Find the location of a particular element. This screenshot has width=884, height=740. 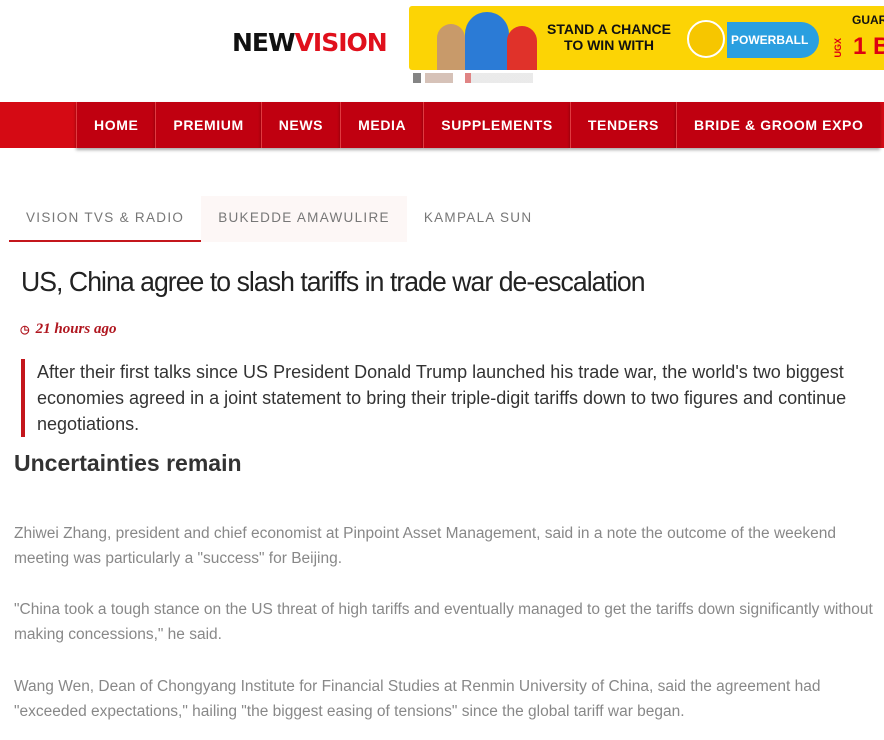

nav-media: MEDIA is located at coordinates (382, 125).